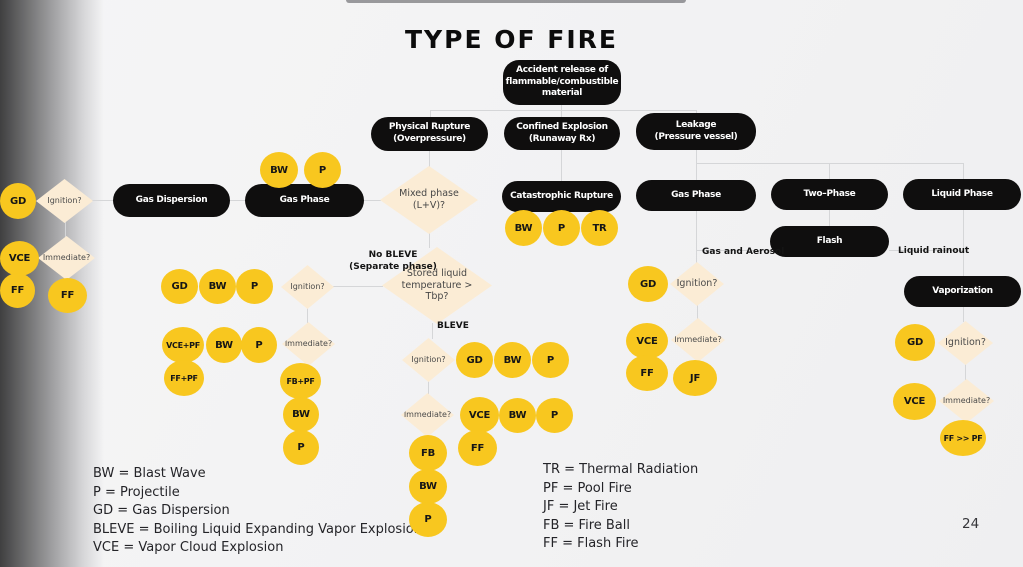  Describe the element at coordinates (696, 131) in the screenshot. I see `node-leakage: Leakage (Pressure vessel)` at that location.